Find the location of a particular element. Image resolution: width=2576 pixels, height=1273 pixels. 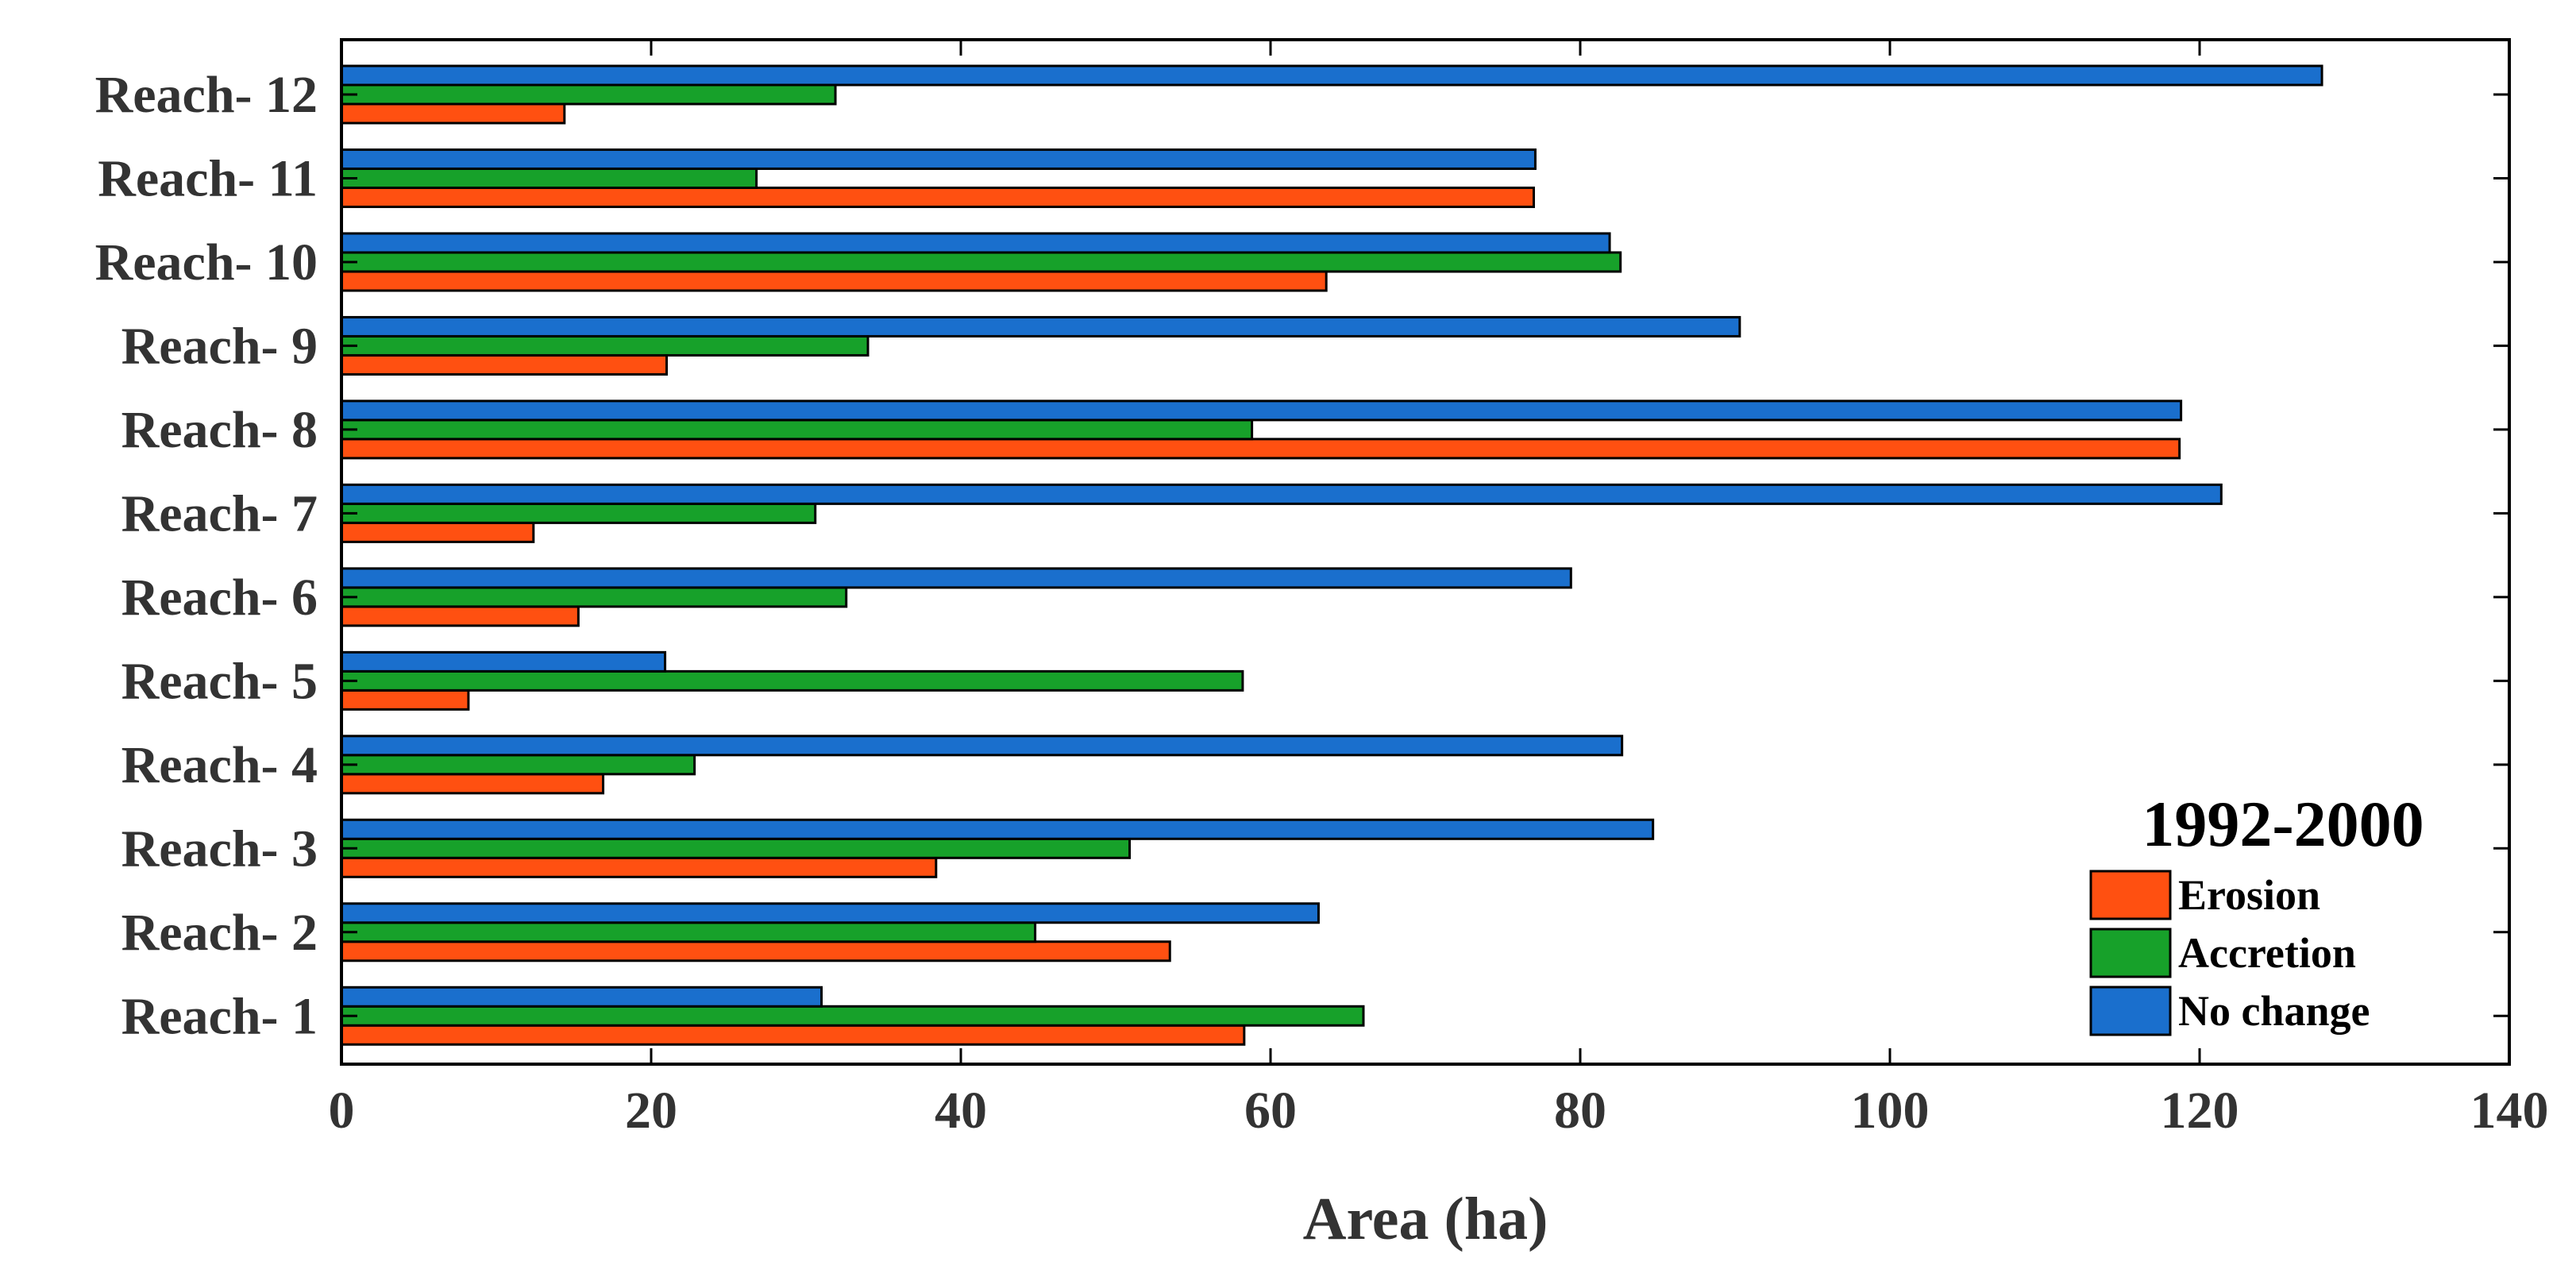

y-tick-label: Reach- 9 is located at coordinates (220, 346).